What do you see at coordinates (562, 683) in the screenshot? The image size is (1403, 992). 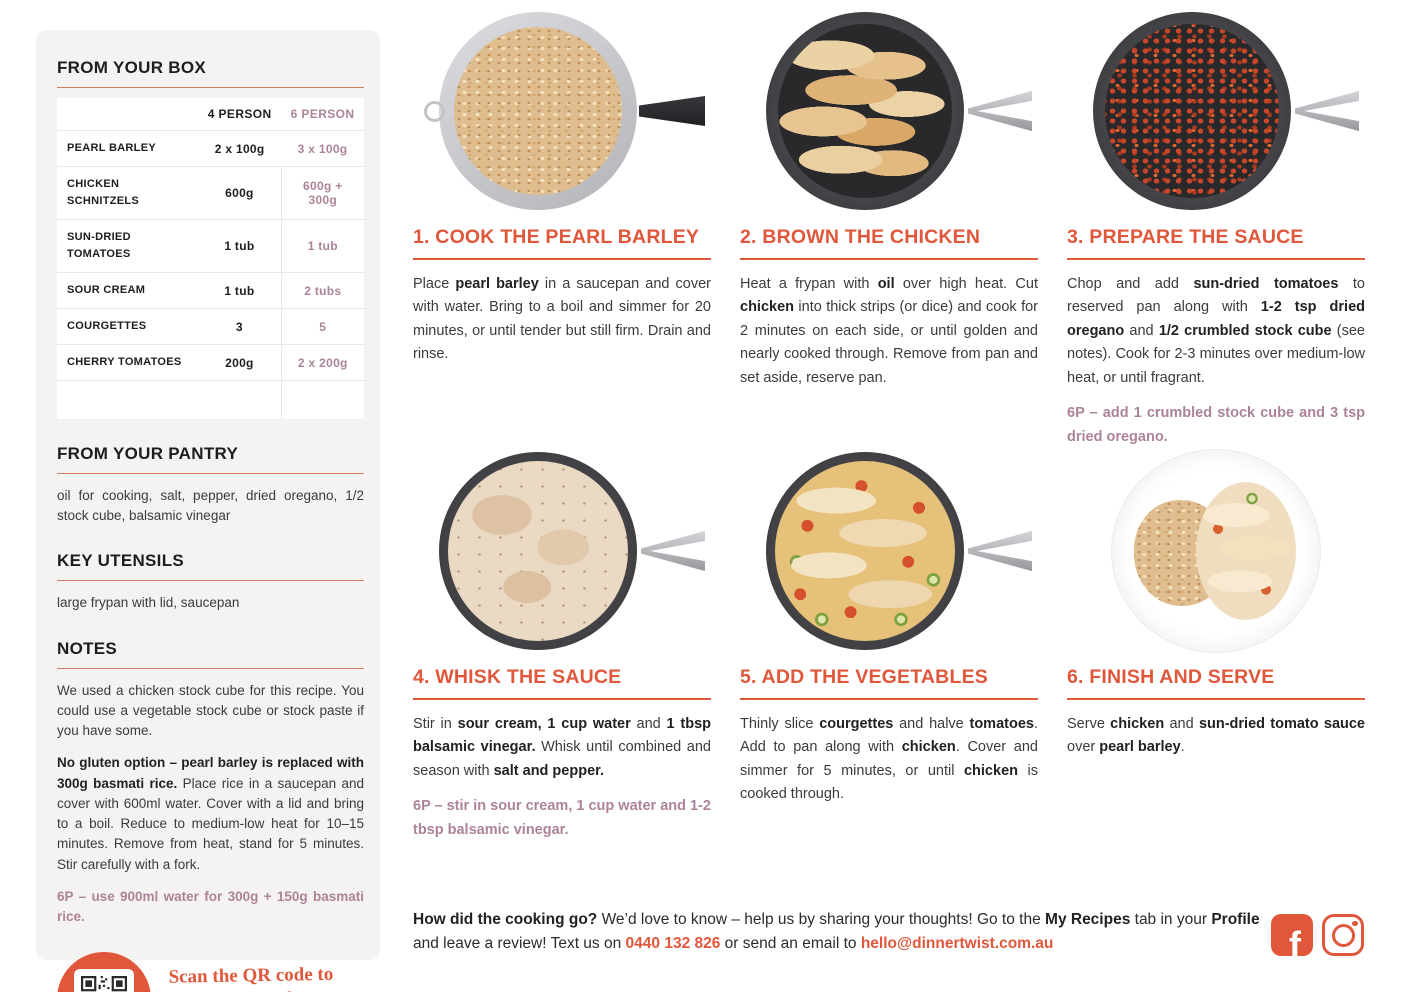 I see `step-4-title: 4. WHISK THE SAUCE` at bounding box center [562, 683].